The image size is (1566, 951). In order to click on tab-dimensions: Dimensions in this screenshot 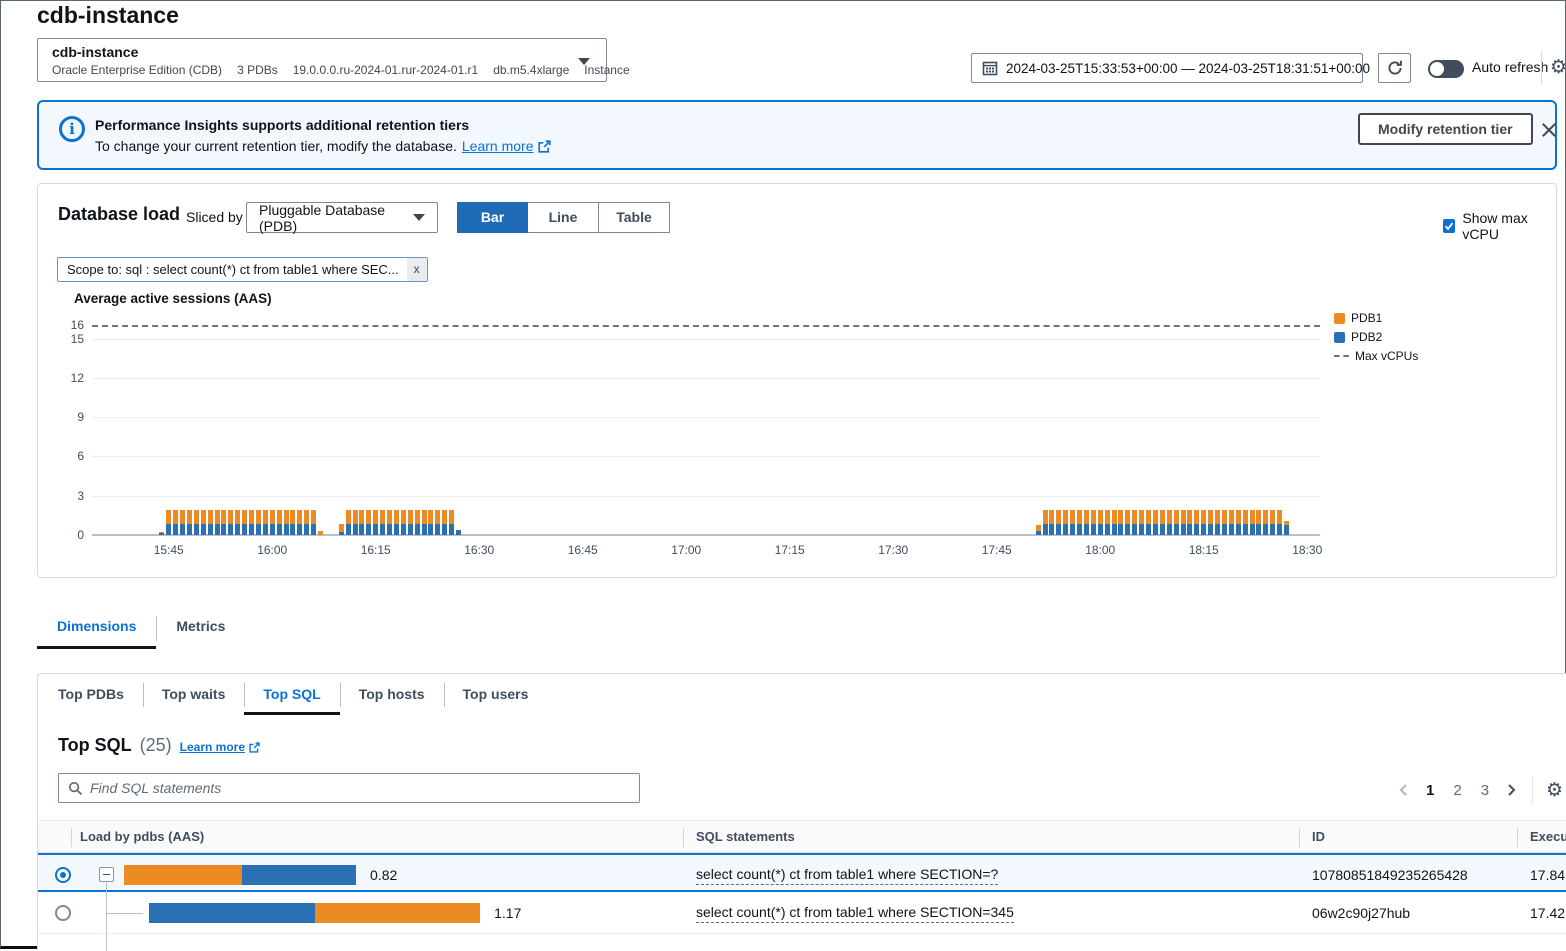, I will do `click(97, 629)`.